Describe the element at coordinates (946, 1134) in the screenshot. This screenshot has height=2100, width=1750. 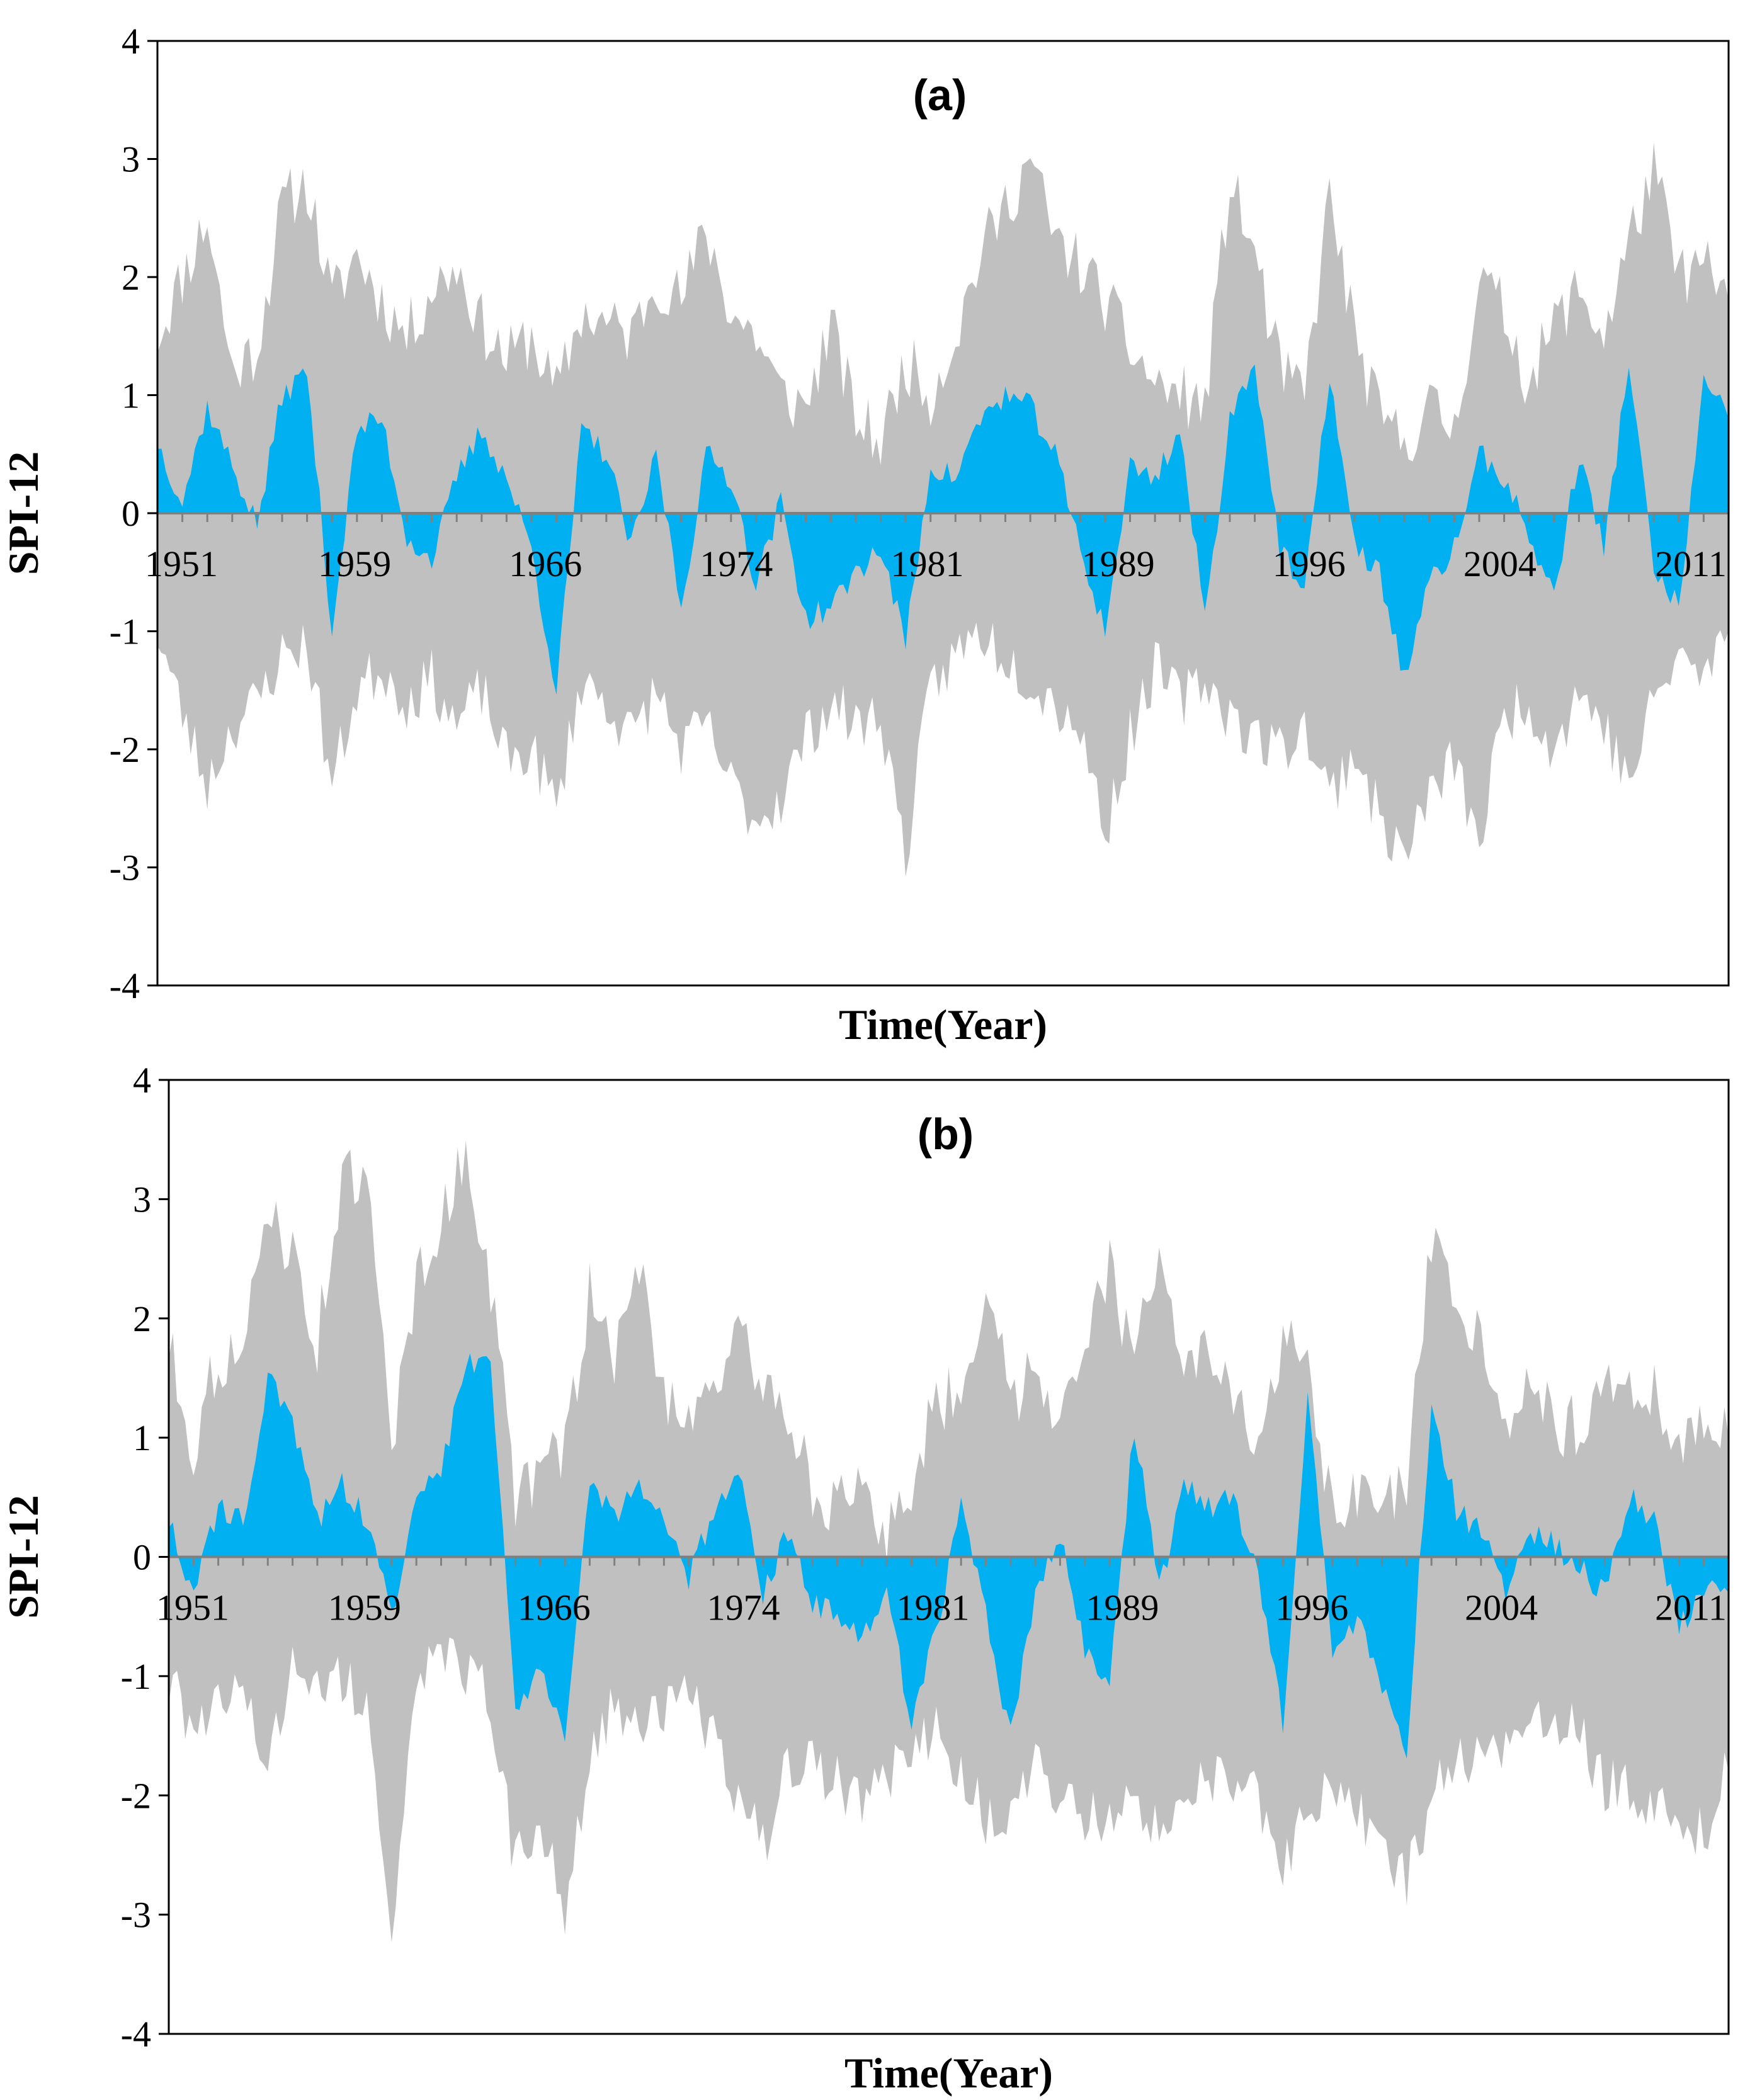
I see `panel-title: (b)` at that location.